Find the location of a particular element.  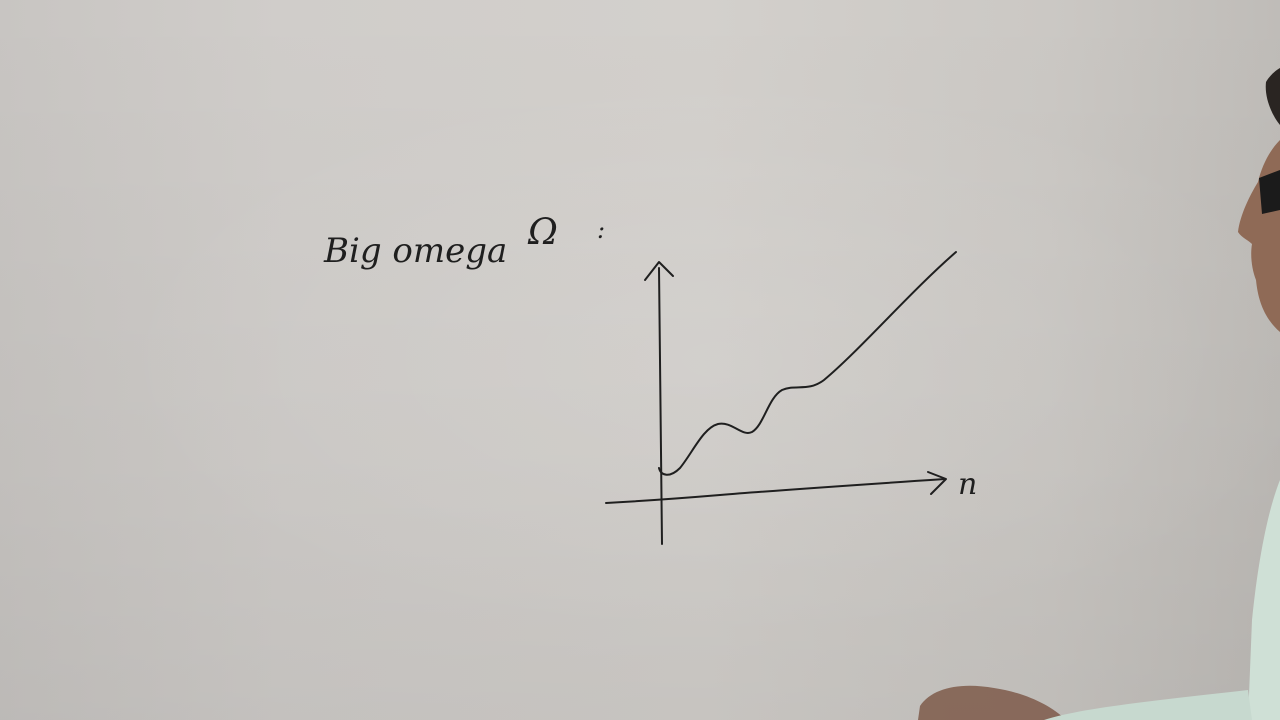

heading-colon: : is located at coordinates (601, 230).